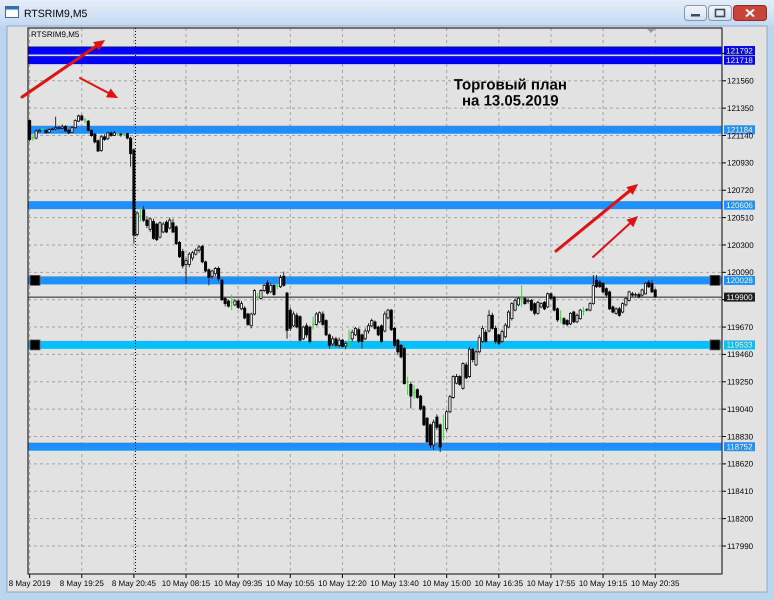  I want to click on x-tick-label: 8 May 2019, so click(30, 583).